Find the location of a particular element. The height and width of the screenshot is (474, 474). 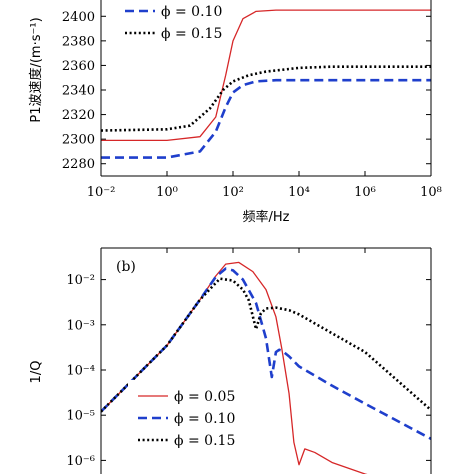

attenuation-y-tick-label: 10⁻³ is located at coordinates (80, 325).